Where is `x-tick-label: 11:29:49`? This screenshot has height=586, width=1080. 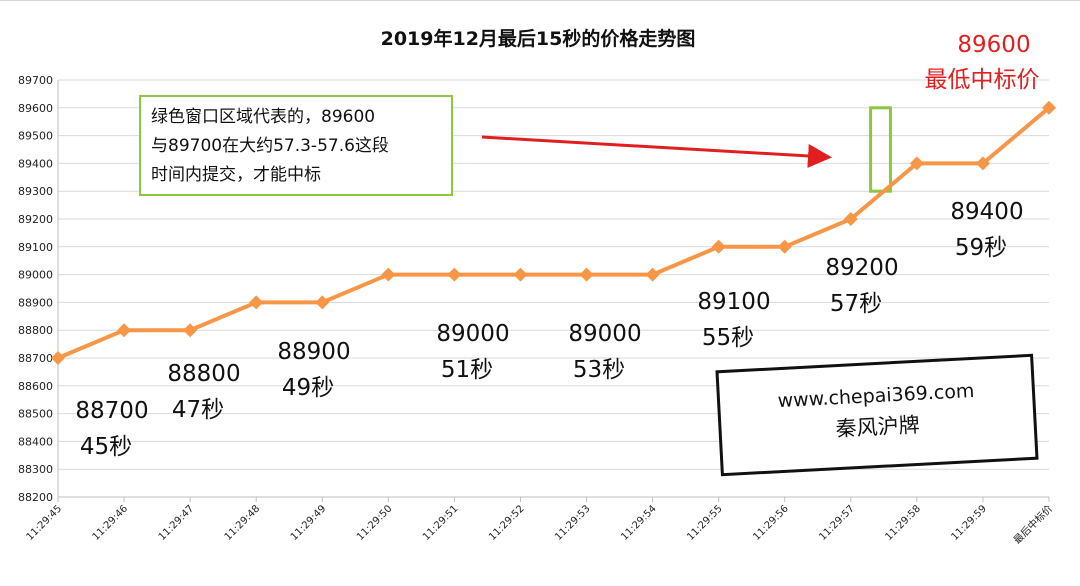
x-tick-label: 11:29:49 is located at coordinates (309, 523).